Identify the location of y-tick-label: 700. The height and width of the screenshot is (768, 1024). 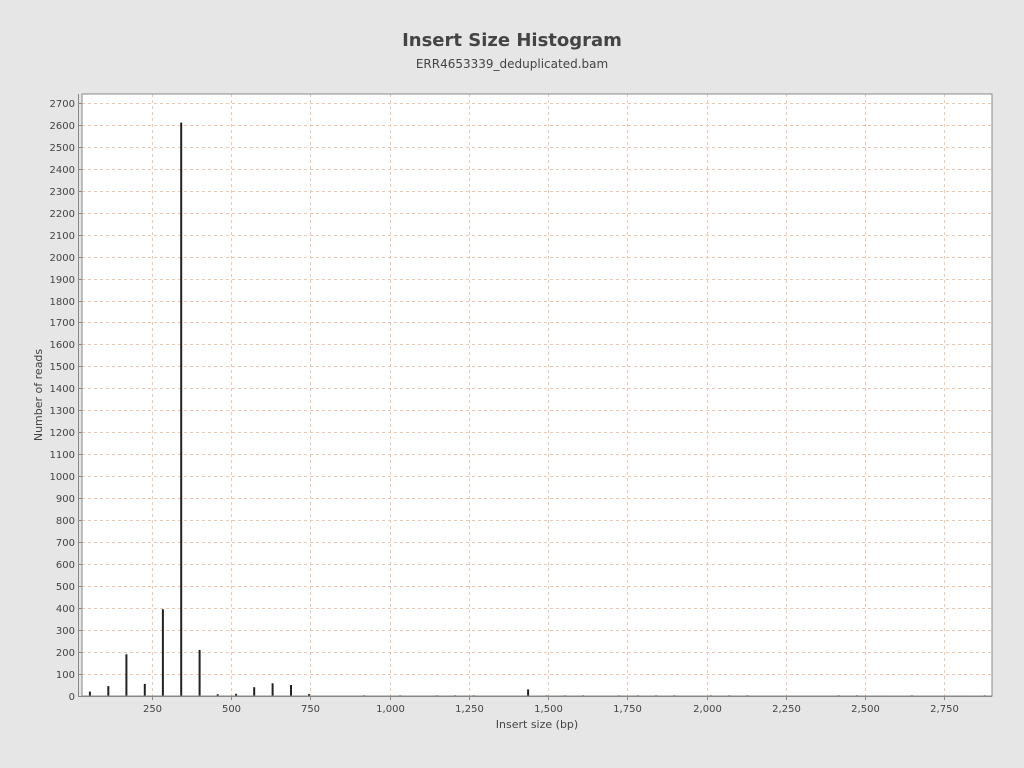
(65, 543).